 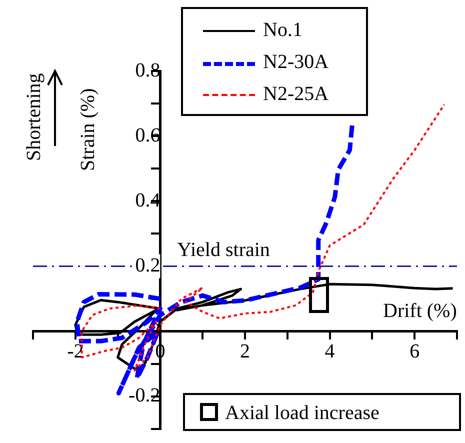 What do you see at coordinates (296, 62) in the screenshot?
I see `legend-label: N2-30A` at bounding box center [296, 62].